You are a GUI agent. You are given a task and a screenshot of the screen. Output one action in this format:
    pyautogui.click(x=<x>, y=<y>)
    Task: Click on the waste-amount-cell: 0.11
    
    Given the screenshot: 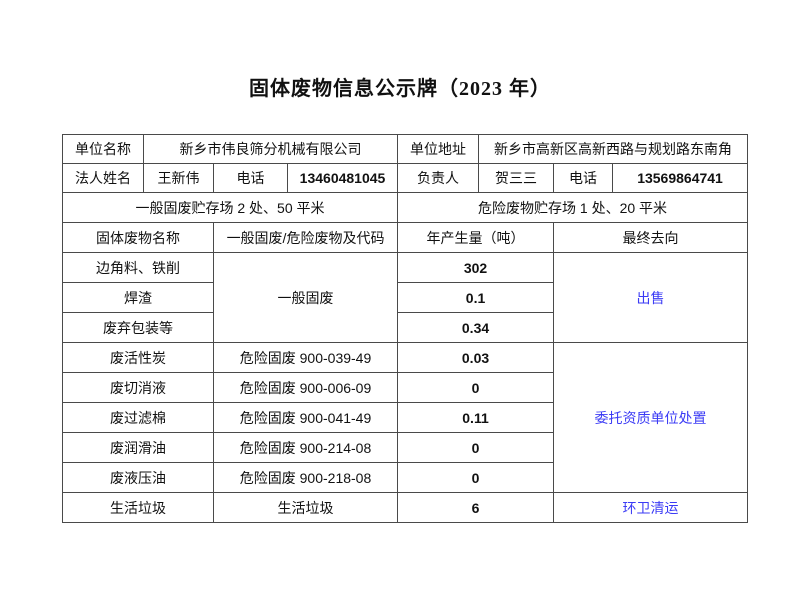 What is the action you would take?
    pyautogui.click(x=476, y=417)
    